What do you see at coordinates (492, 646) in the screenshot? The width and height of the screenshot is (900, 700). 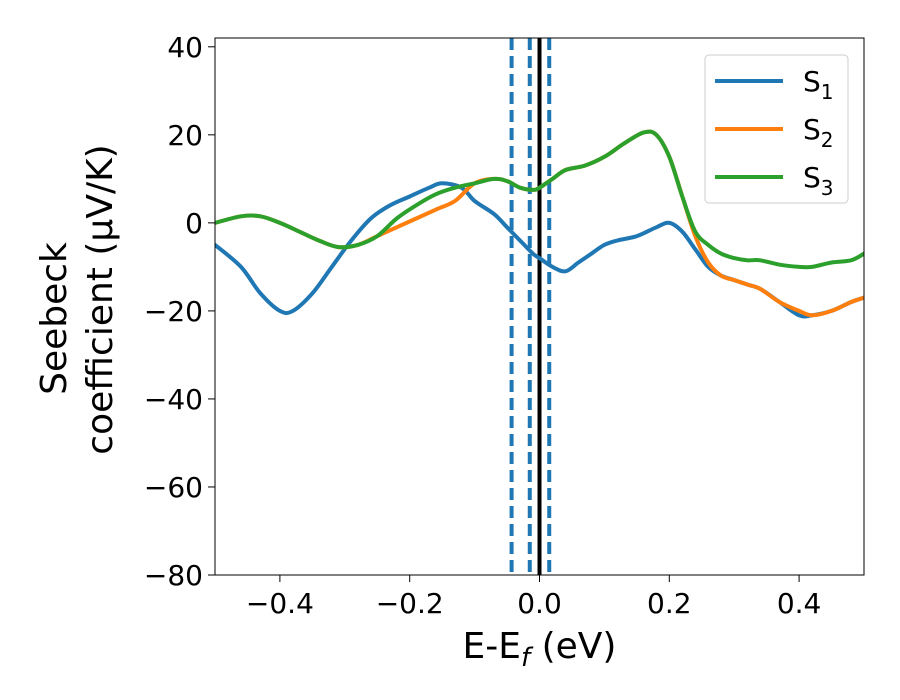 I see `x-axis-label-main: E-E` at bounding box center [492, 646].